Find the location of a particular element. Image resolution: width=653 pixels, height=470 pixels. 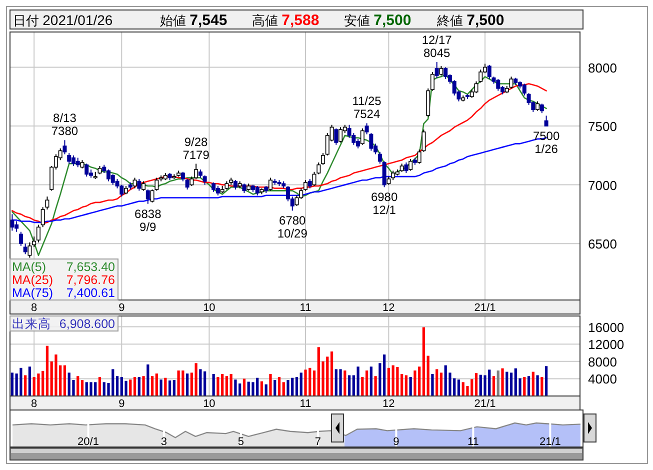

y-tick-label: 4000 is located at coordinates (602, 379).